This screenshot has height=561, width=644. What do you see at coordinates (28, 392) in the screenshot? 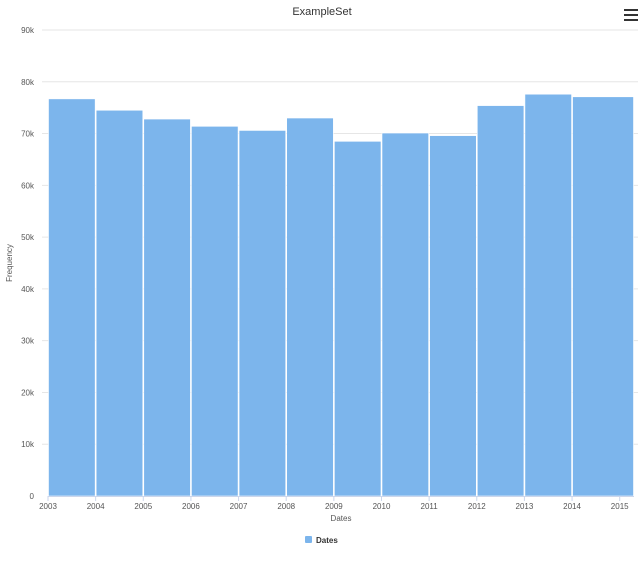
I see `y-tick-label: 20k` at bounding box center [28, 392].